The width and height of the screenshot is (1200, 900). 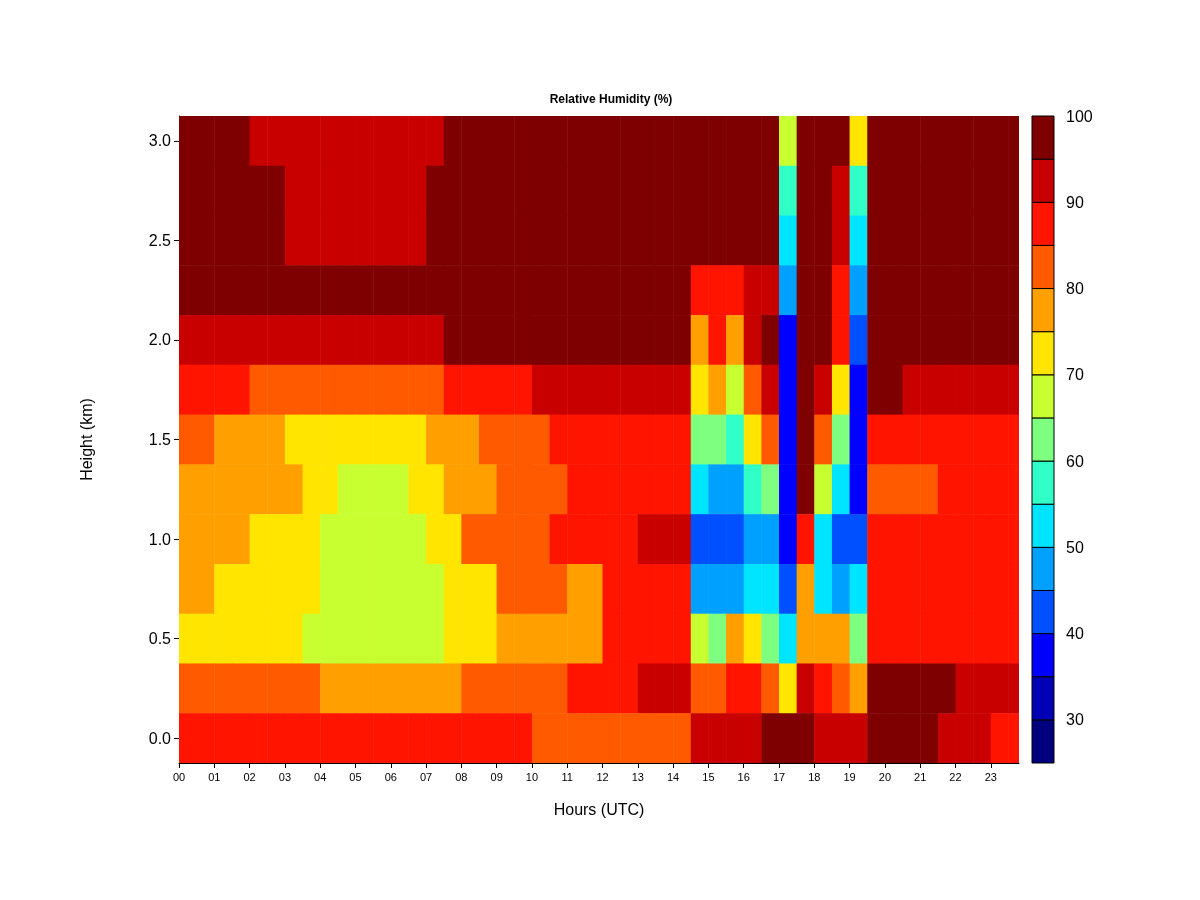 What do you see at coordinates (849, 776) in the screenshot?
I see `x-tick-label: 19` at bounding box center [849, 776].